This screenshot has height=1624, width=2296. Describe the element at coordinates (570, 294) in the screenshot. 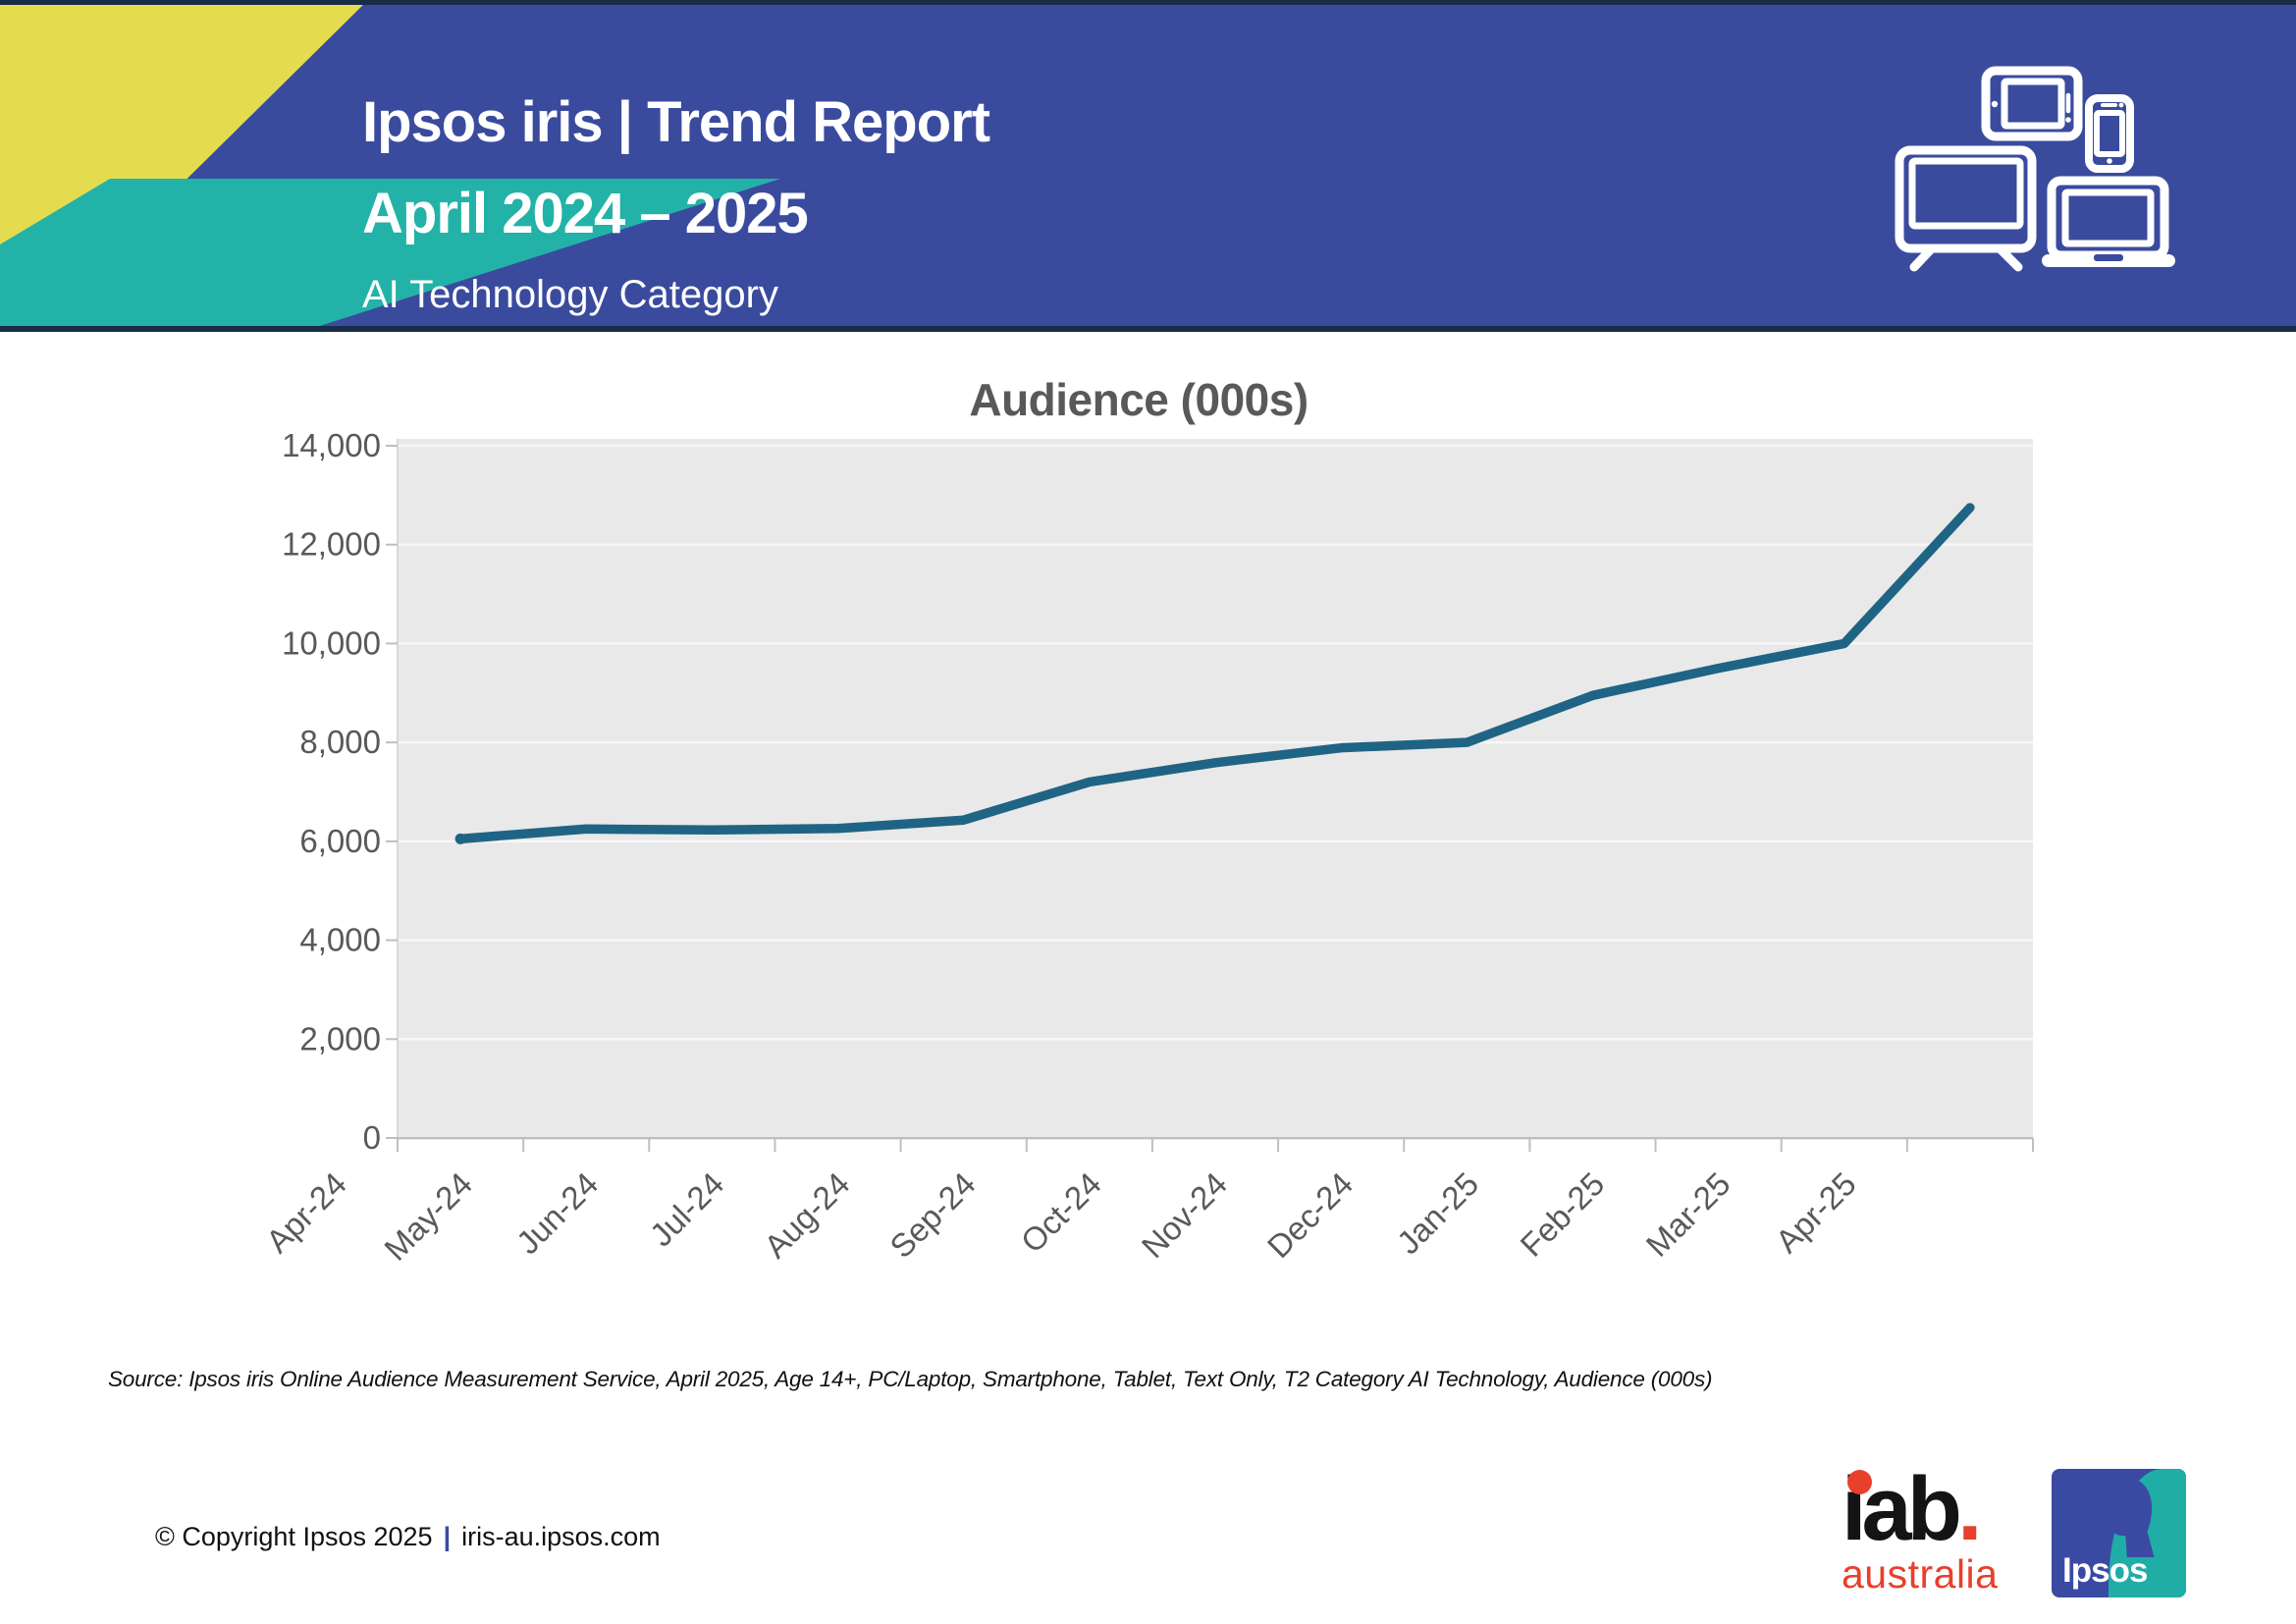

I see `report-subtitle: AI Technology Category` at that location.